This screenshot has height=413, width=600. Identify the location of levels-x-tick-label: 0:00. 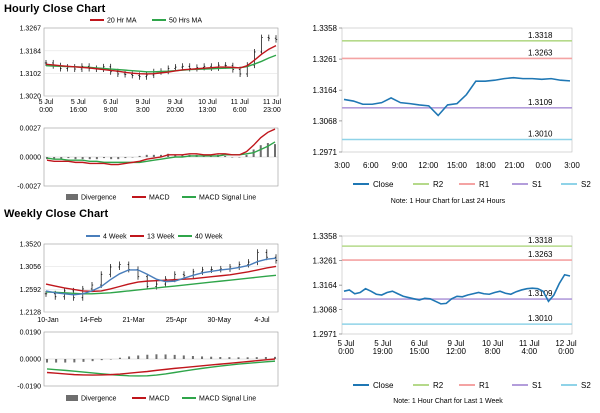
(543, 165).